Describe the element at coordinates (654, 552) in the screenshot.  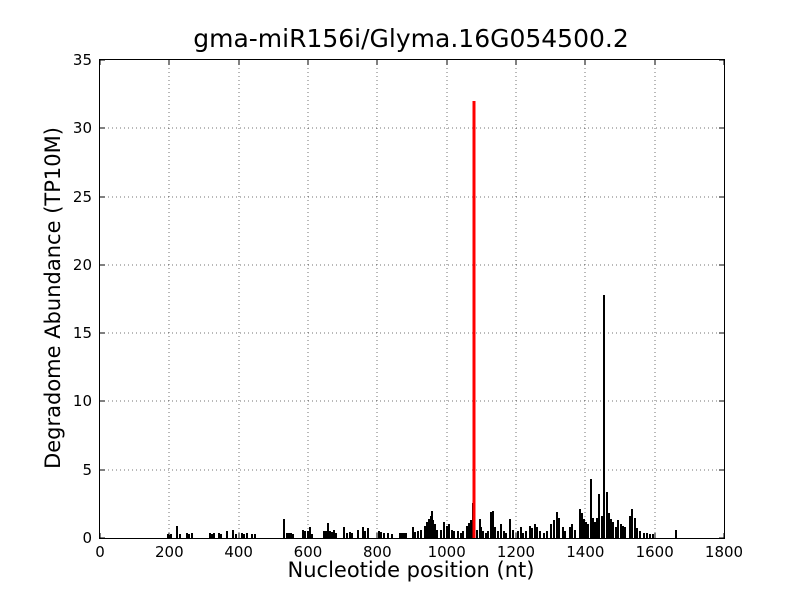
I see `x-tick-label: 1600` at that location.